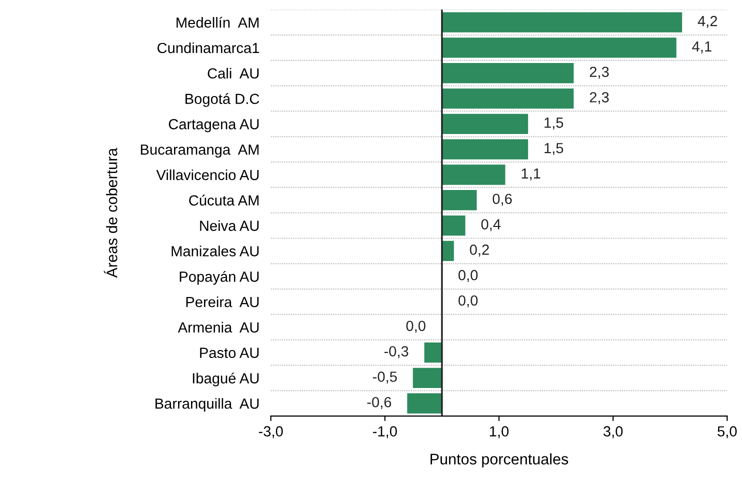 The image size is (742, 481). Describe the element at coordinates (199, 151) in the screenshot. I see `y-tick-label: Bucaramanga AM` at that location.